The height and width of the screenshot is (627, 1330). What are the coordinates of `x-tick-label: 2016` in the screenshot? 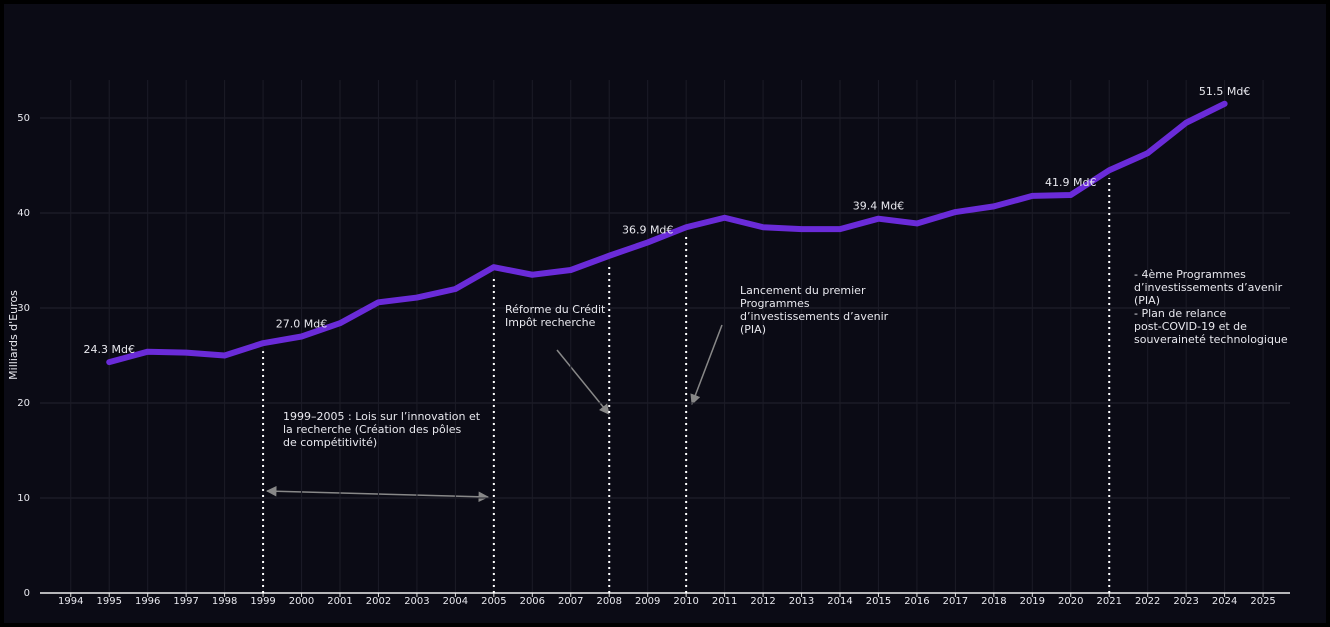 It's located at (916, 601).